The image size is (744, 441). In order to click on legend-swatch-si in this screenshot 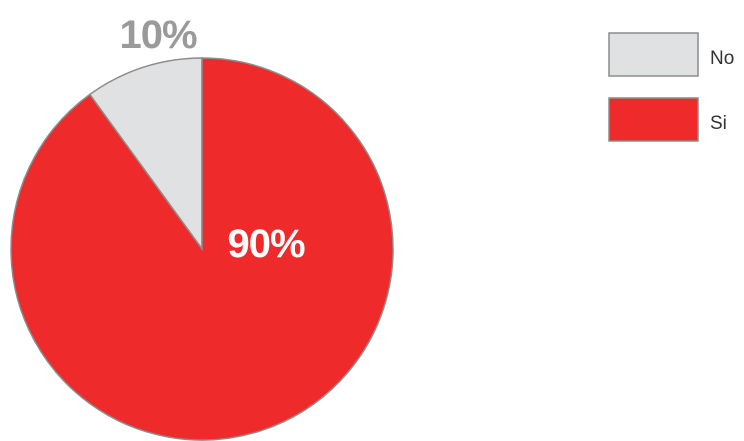, I will do `click(653, 119)`.